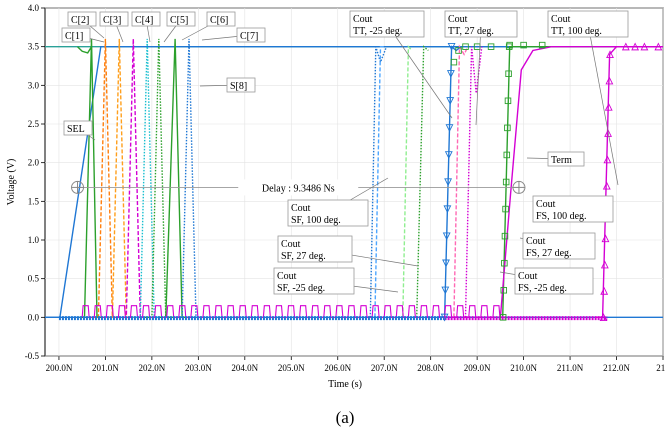  What do you see at coordinates (387, 24) in the screenshot?
I see `annotation-box-tt_m25` at bounding box center [387, 24].